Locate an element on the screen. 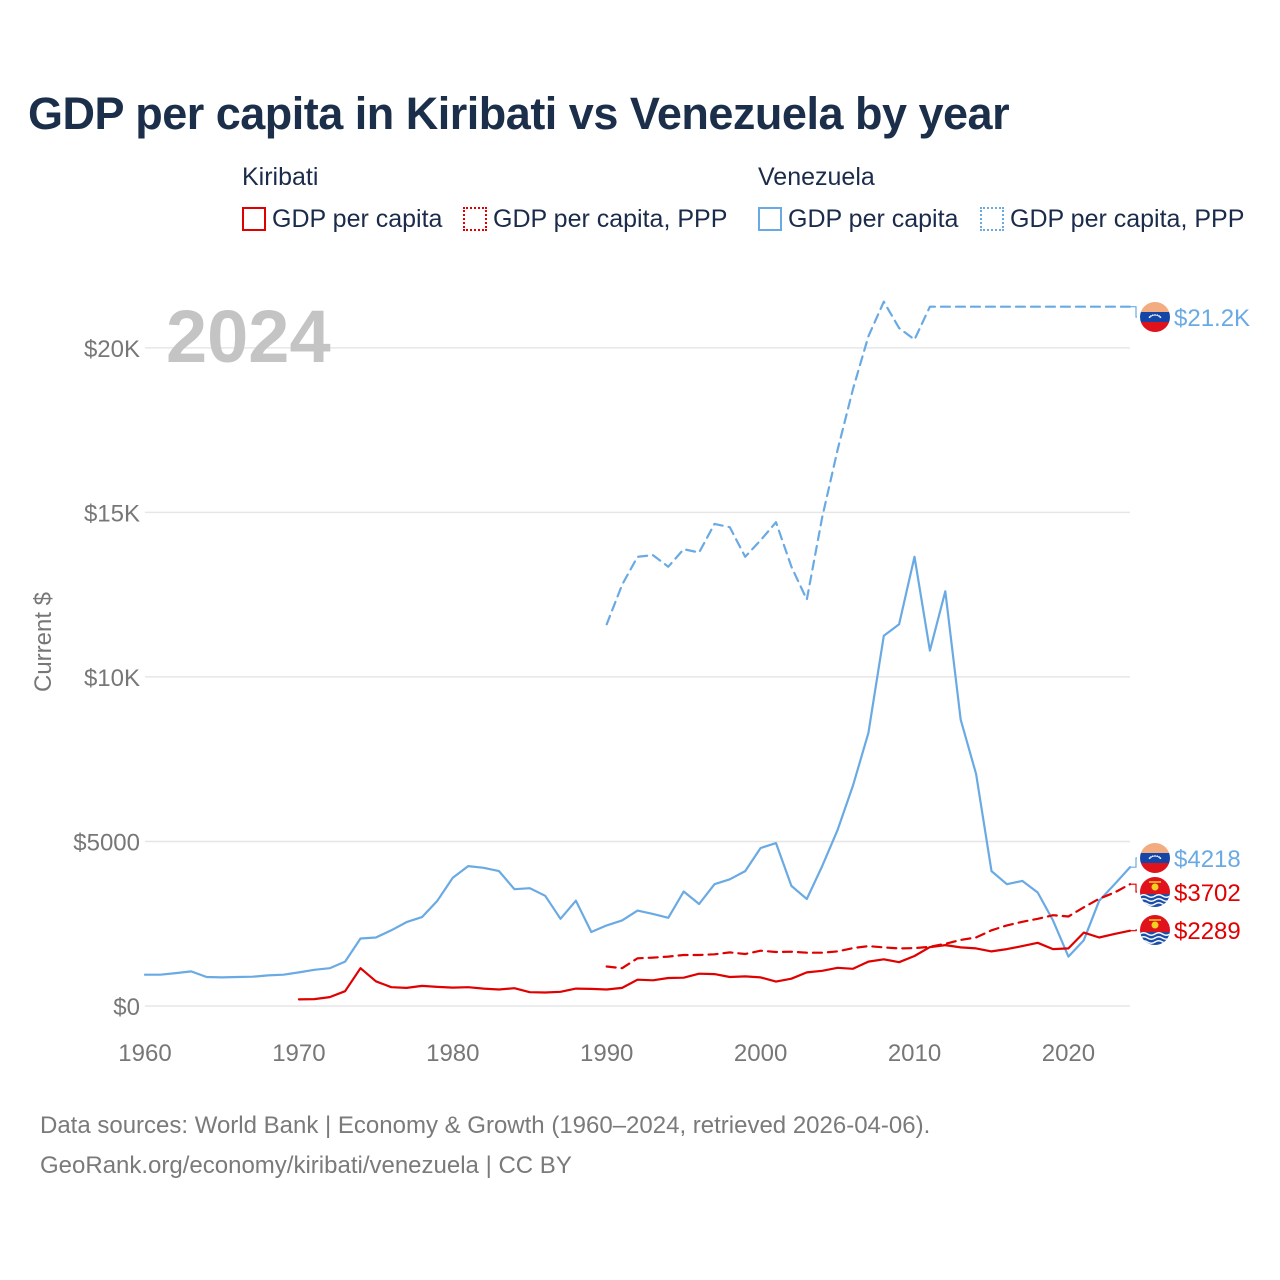 This screenshot has height=1280, width=1280. series-line-kiribati-gdp-per-capita-ppp is located at coordinates (868, 926).